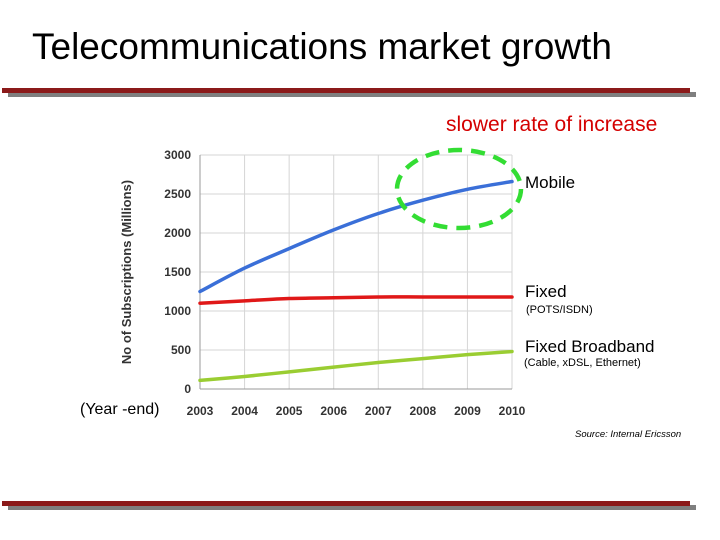  Describe the element at coordinates (346, 90) in the screenshot. I see `top-rule` at that location.